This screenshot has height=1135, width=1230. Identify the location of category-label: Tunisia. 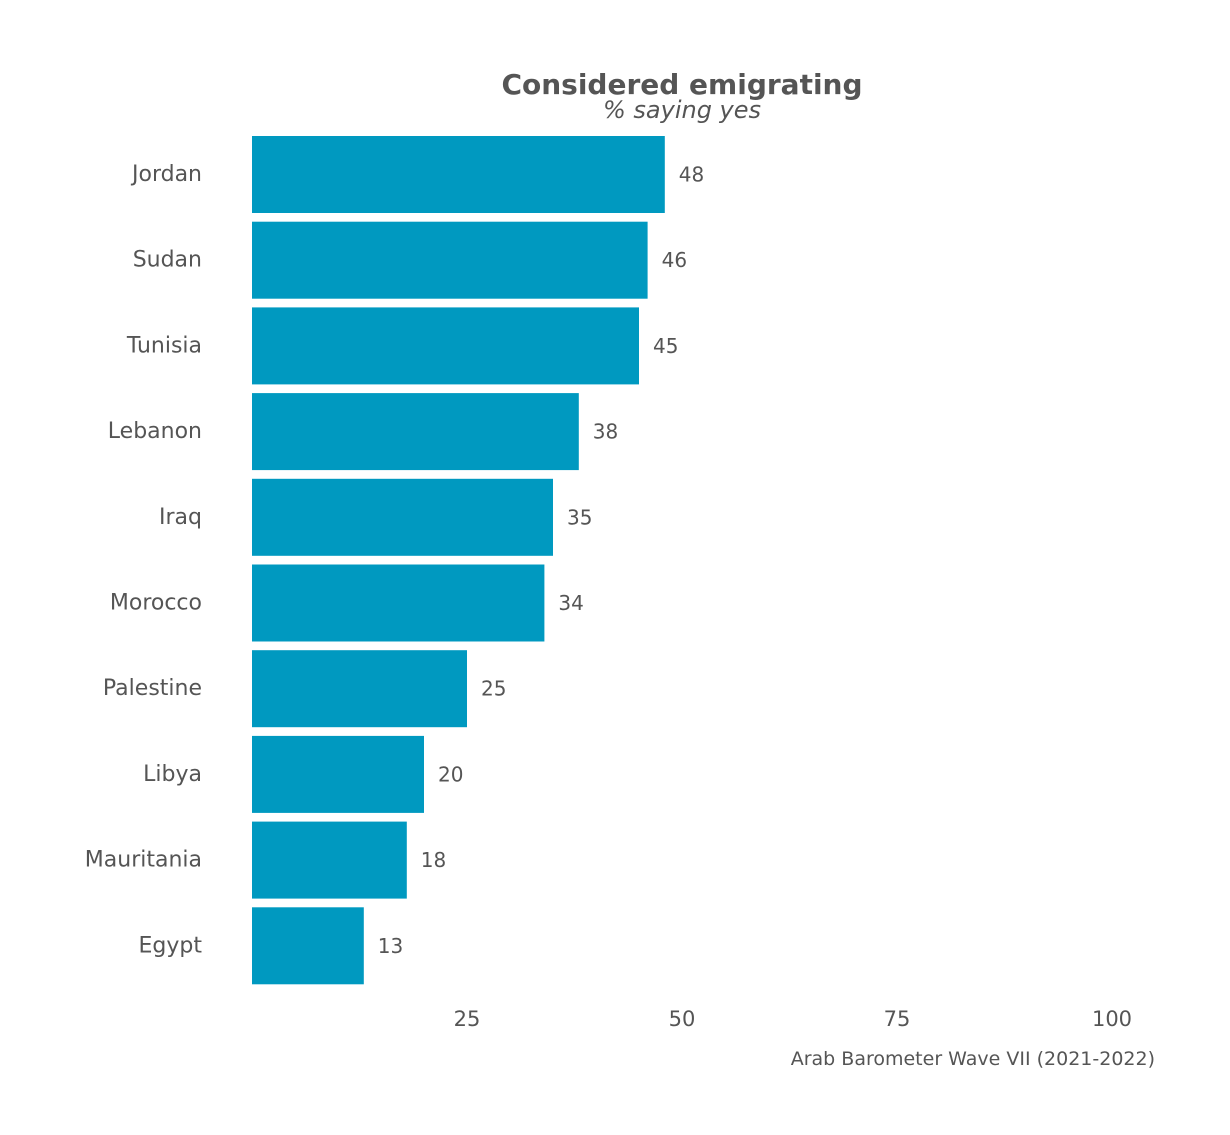
(164, 345).